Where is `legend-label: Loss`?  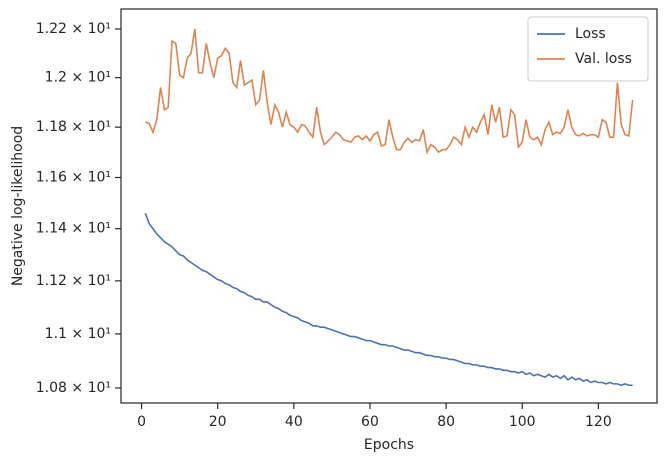 legend-label: Loss is located at coordinates (590, 34).